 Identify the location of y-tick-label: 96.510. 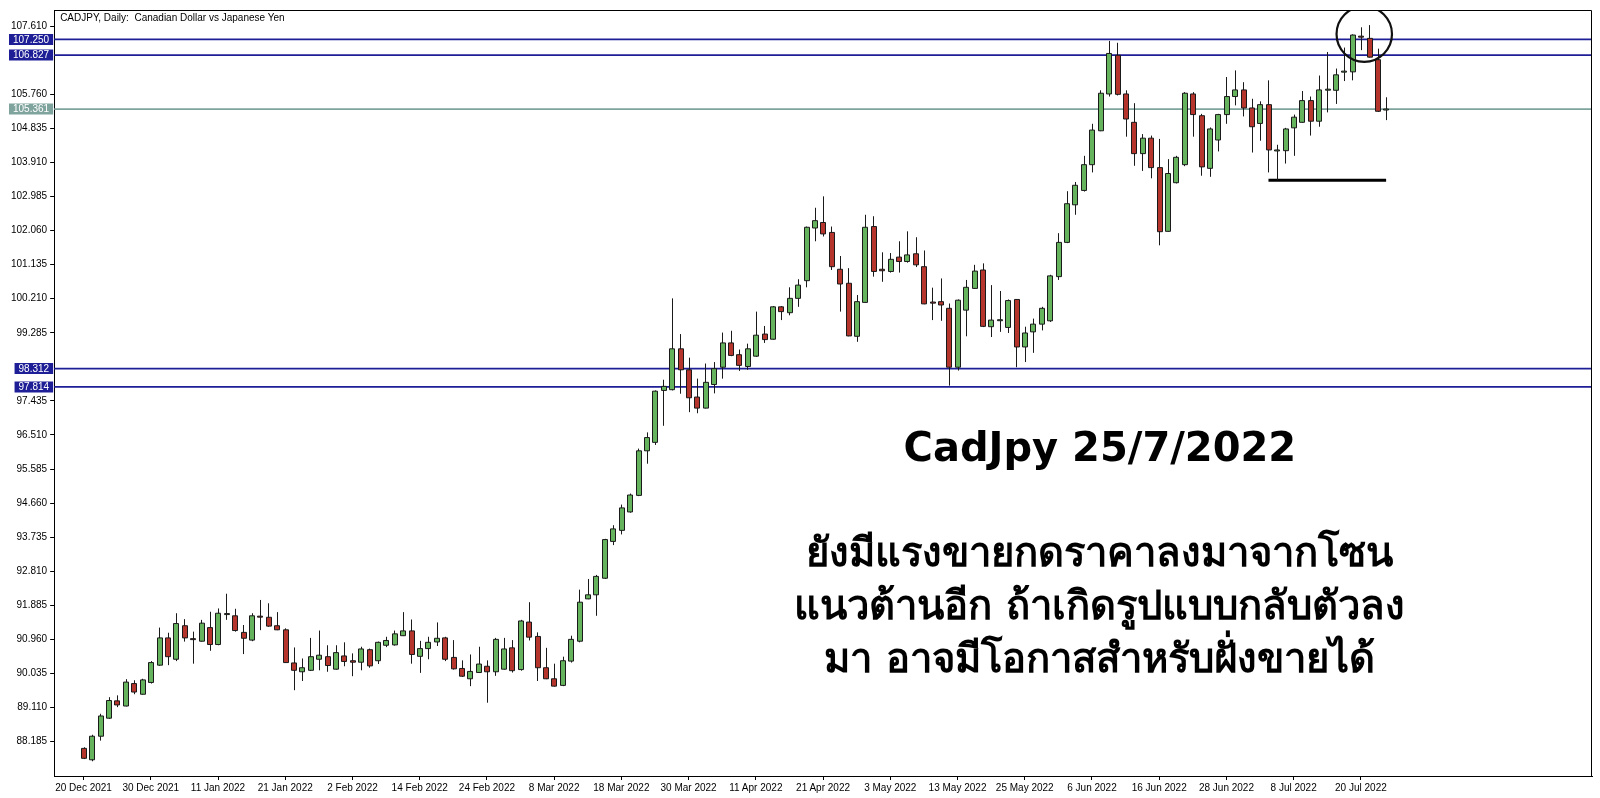
(32, 434).